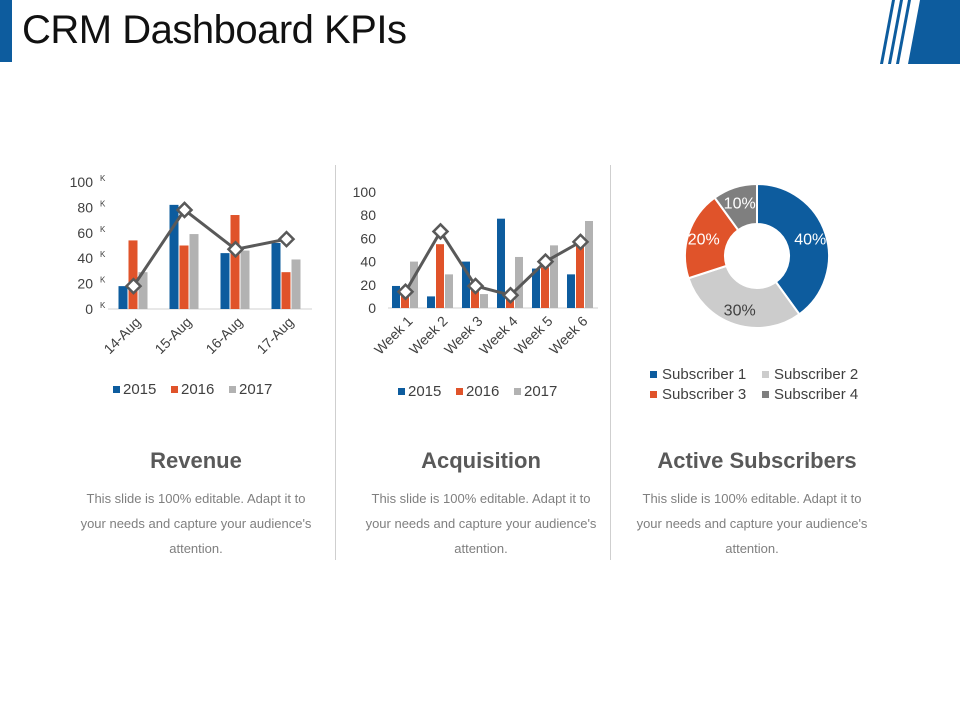 The height and width of the screenshot is (720, 960). I want to click on acquisition-title: Acquisition, so click(481, 460).